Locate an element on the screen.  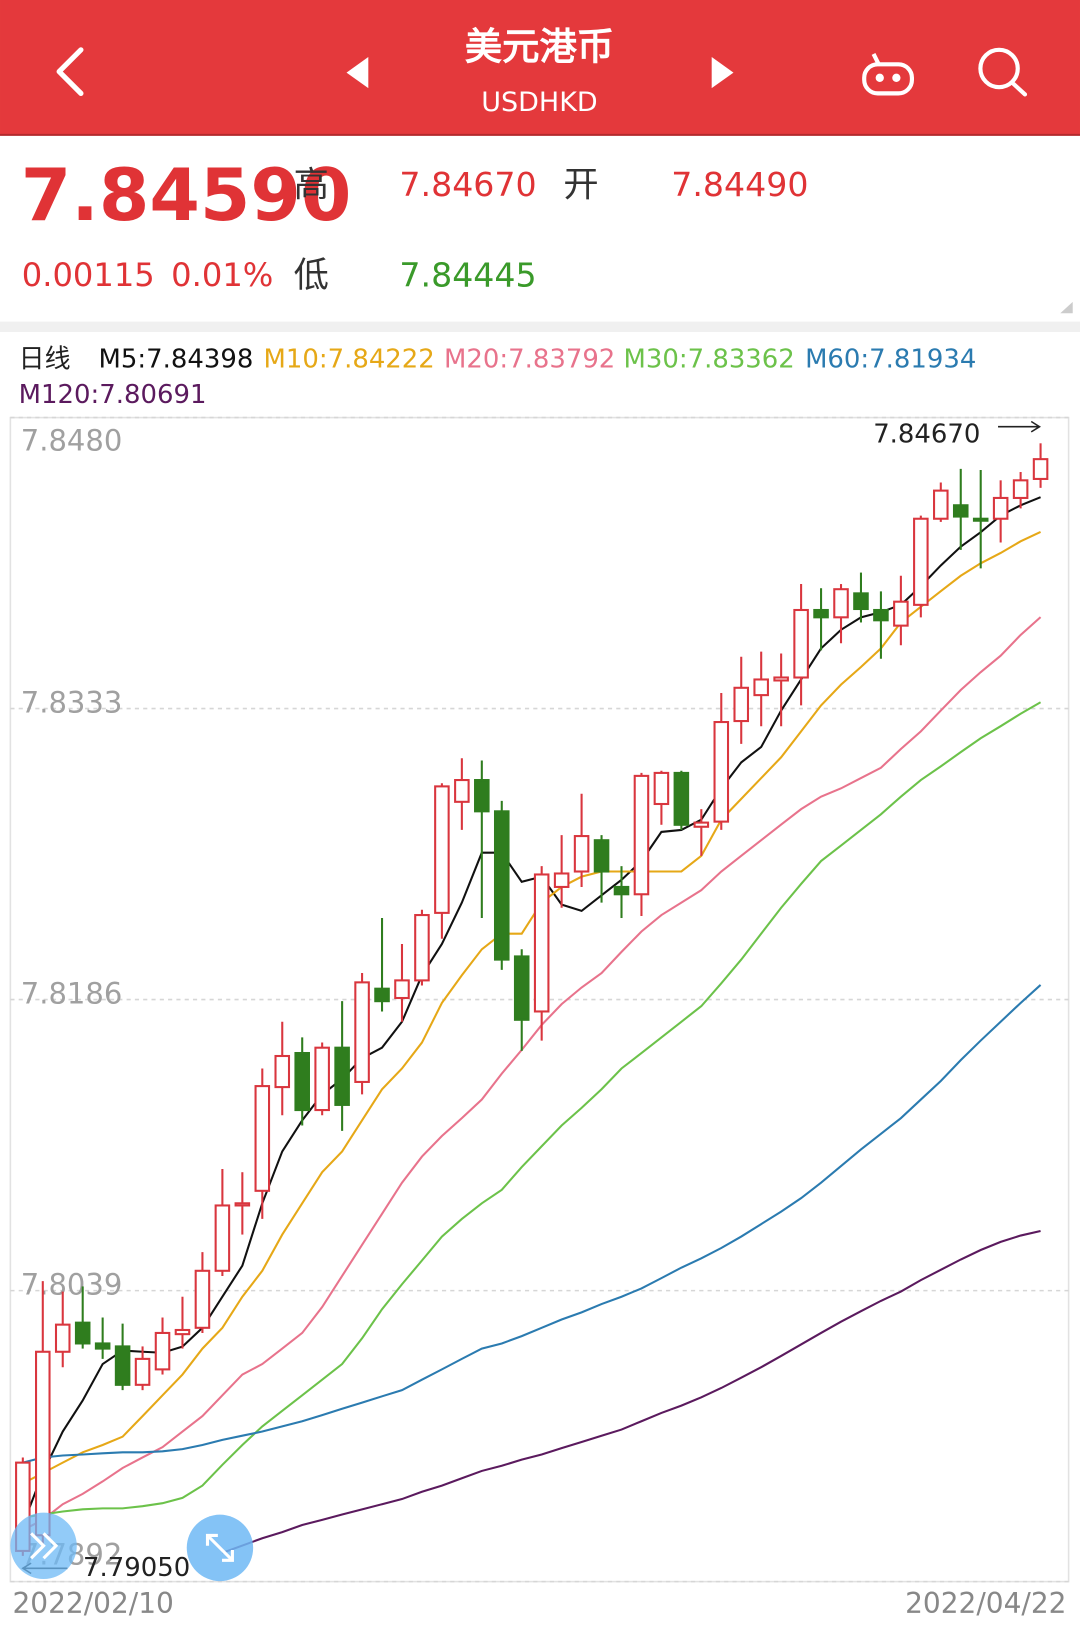
subtitle: USDHKD is located at coordinates (539, 102).